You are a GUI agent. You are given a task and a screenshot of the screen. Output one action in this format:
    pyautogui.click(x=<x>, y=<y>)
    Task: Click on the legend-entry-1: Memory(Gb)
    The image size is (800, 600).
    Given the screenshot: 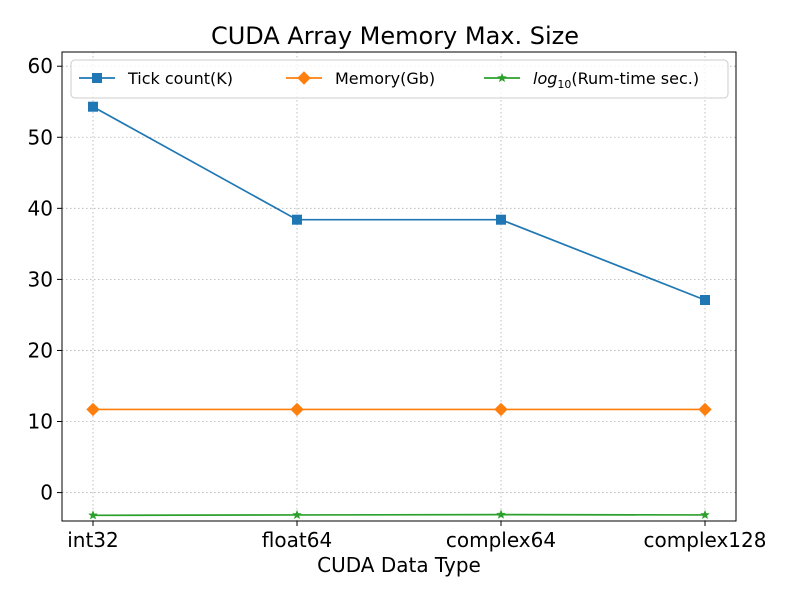 What is the action you would take?
    pyautogui.click(x=360, y=78)
    